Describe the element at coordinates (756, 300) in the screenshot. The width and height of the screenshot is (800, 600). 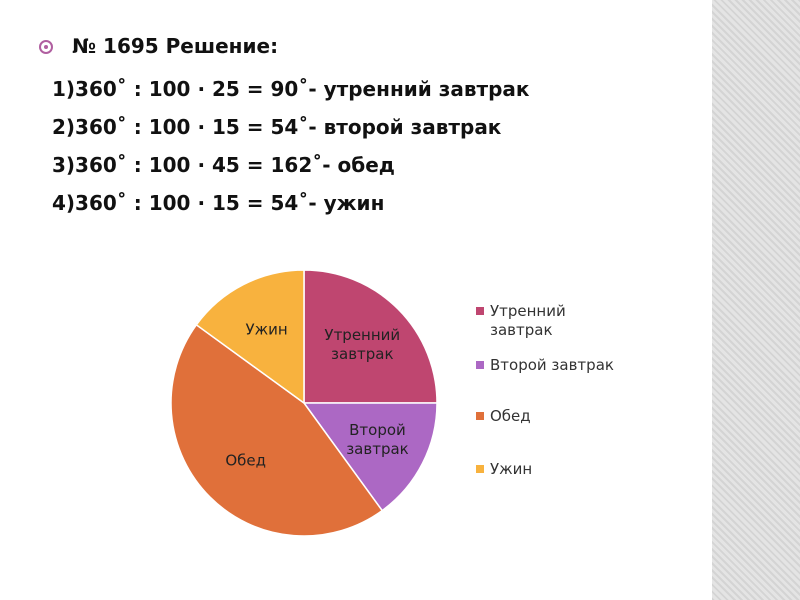
I see `decor-stripe` at that location.